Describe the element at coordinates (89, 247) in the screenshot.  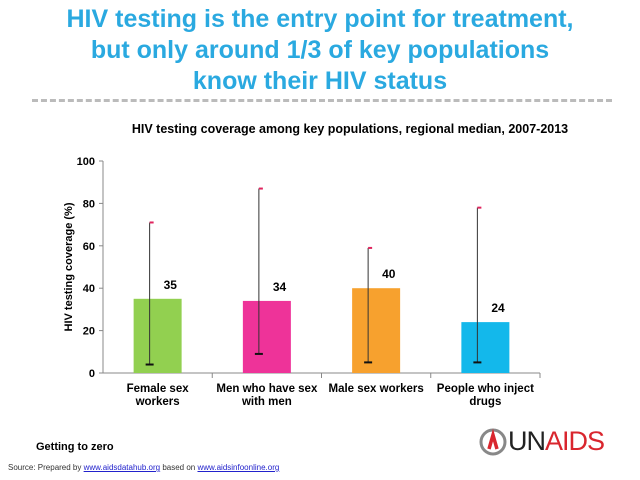
I see `y-tick-label: 60` at that location.